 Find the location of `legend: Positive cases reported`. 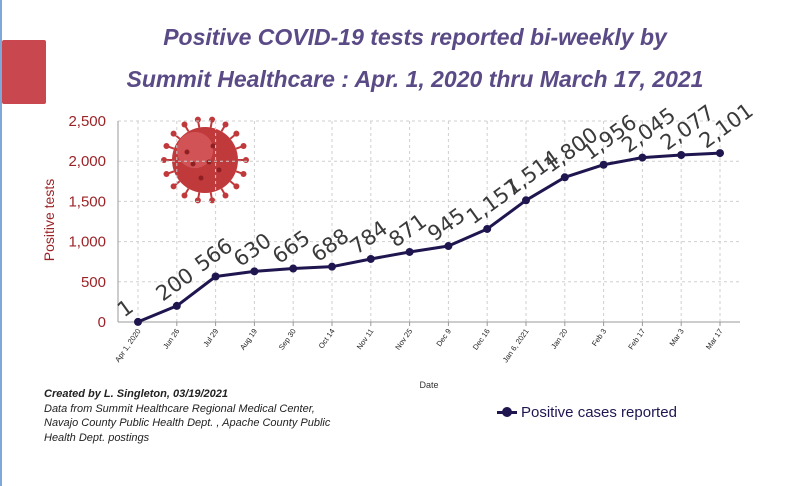

legend: Positive cases reported is located at coordinates (587, 412).